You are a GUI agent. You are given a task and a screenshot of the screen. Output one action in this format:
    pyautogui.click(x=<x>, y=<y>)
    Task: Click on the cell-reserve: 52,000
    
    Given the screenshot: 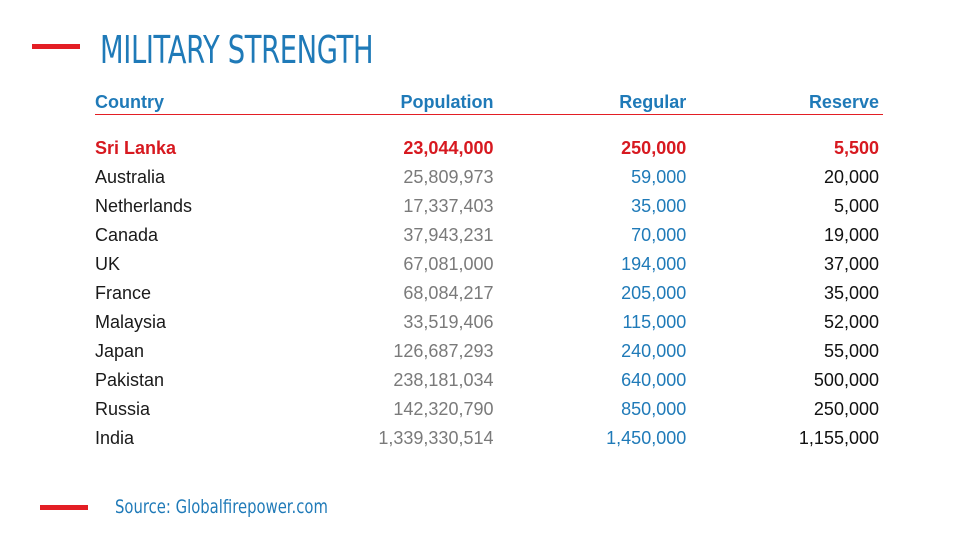 What is the action you would take?
    pyautogui.click(x=851, y=322)
    